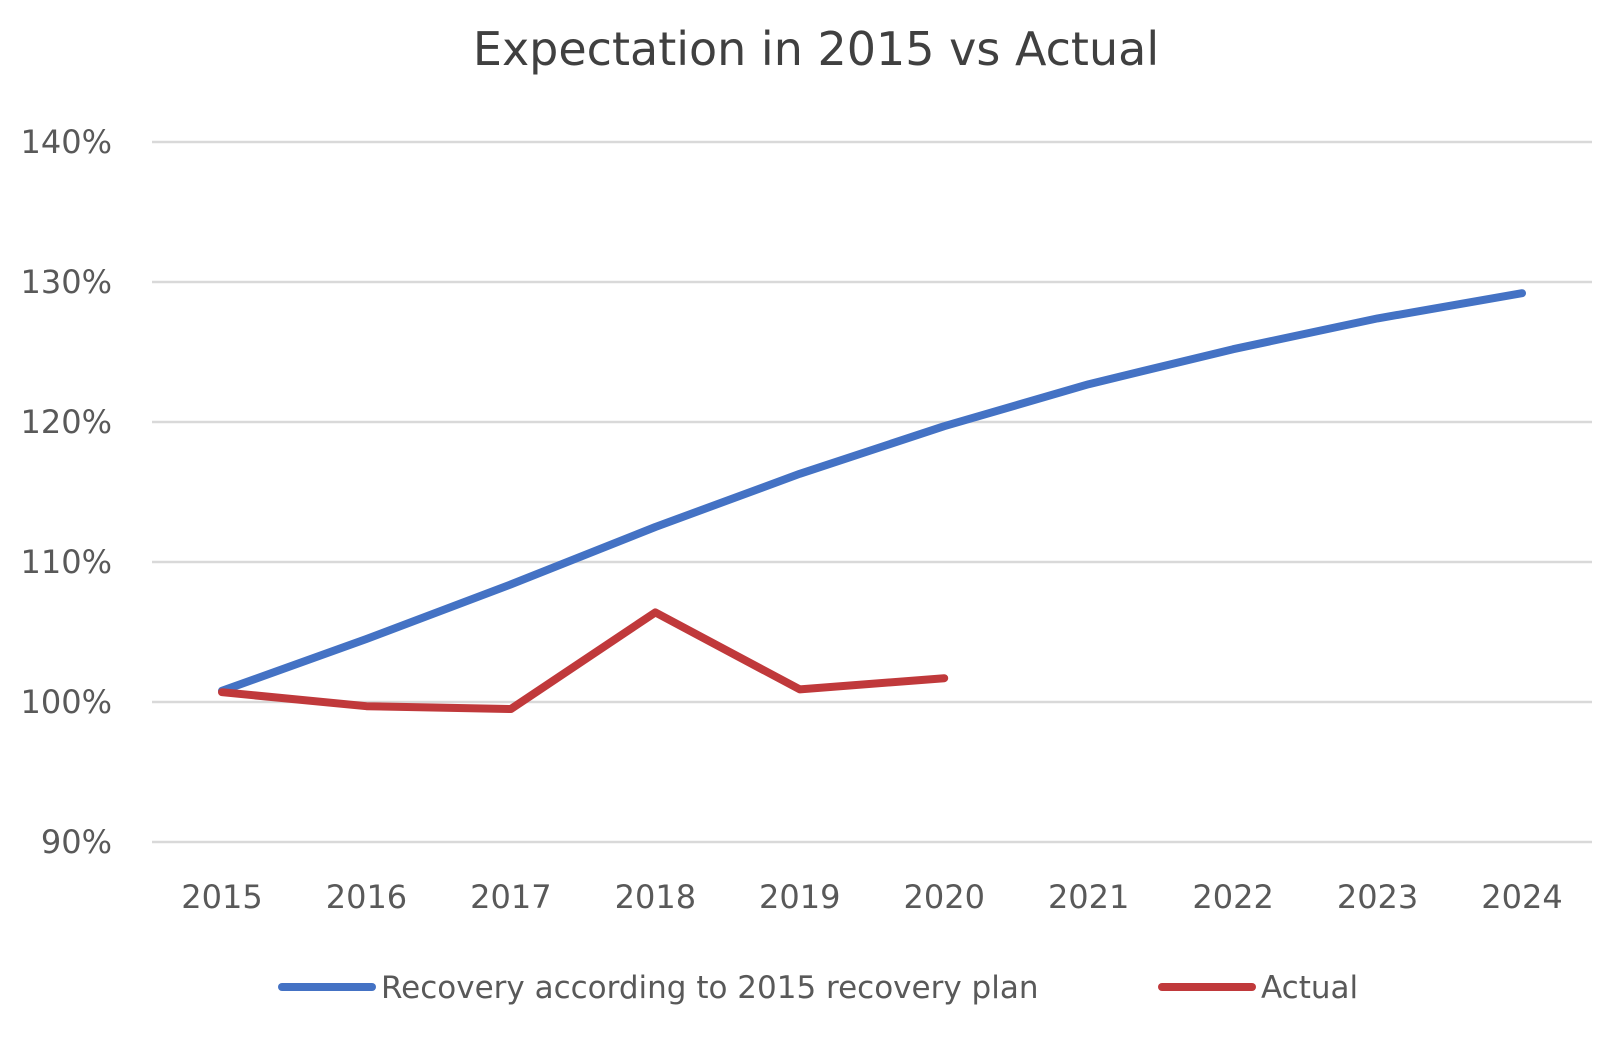 This screenshot has height=1037, width=1600. Describe the element at coordinates (366, 897) in the screenshot. I see `x-tick-label: 2016` at that location.